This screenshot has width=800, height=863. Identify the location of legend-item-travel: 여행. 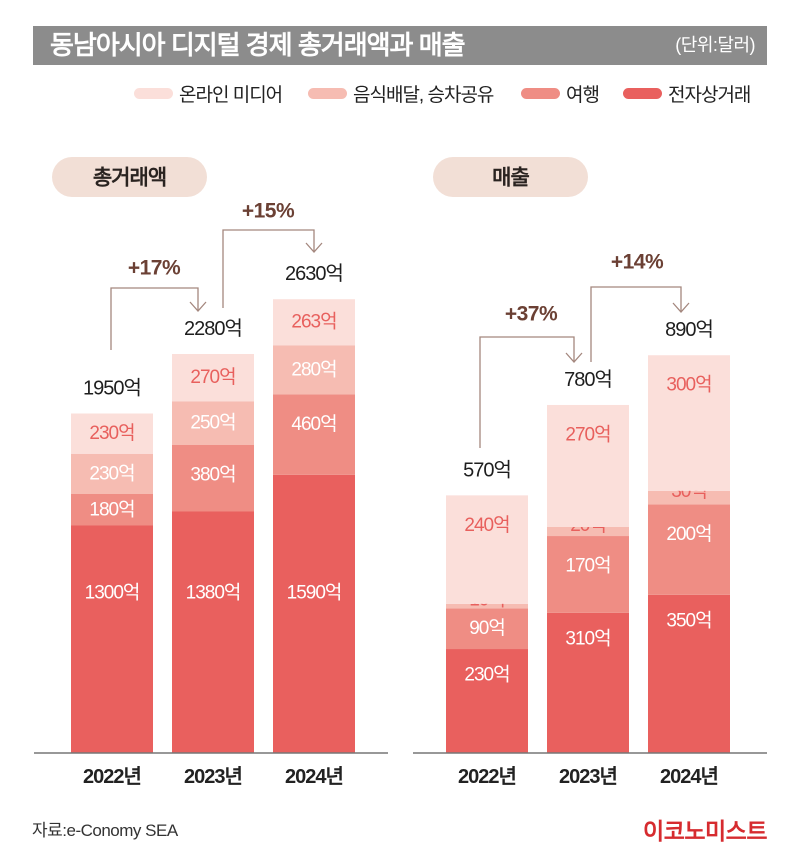
(560, 94).